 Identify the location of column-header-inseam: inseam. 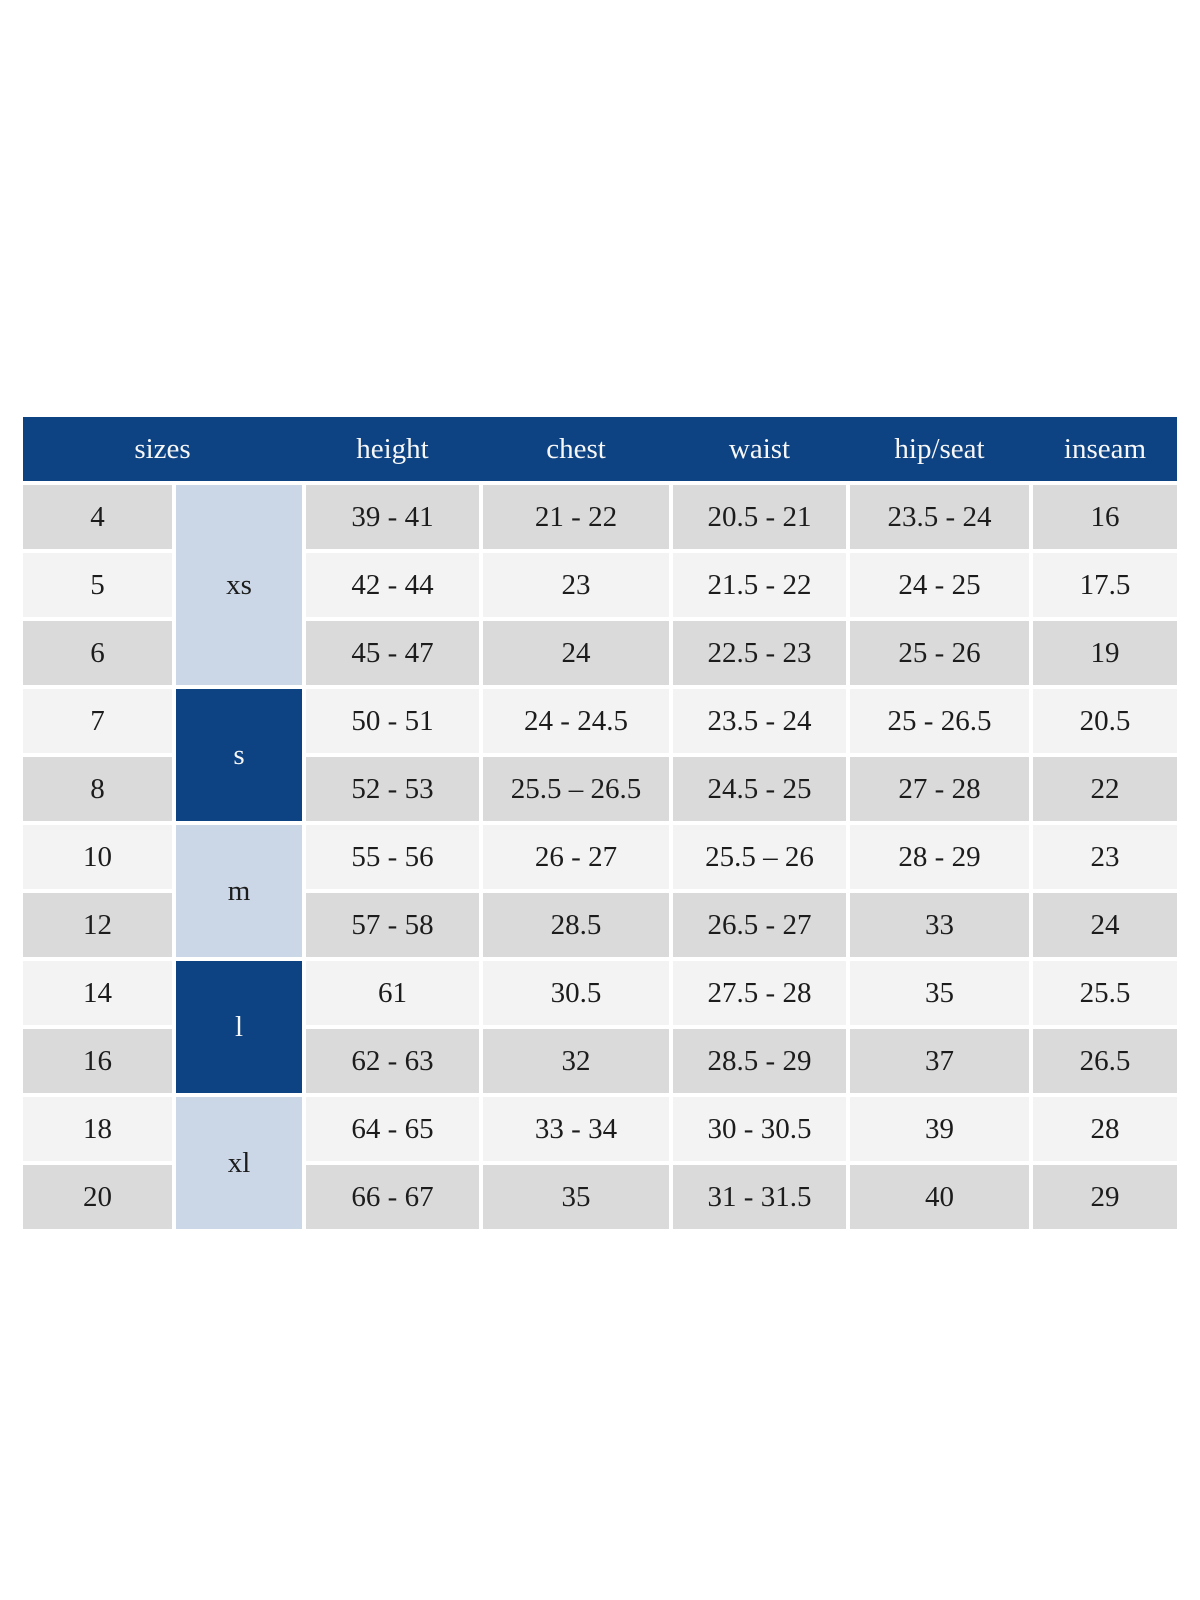
(1105, 448).